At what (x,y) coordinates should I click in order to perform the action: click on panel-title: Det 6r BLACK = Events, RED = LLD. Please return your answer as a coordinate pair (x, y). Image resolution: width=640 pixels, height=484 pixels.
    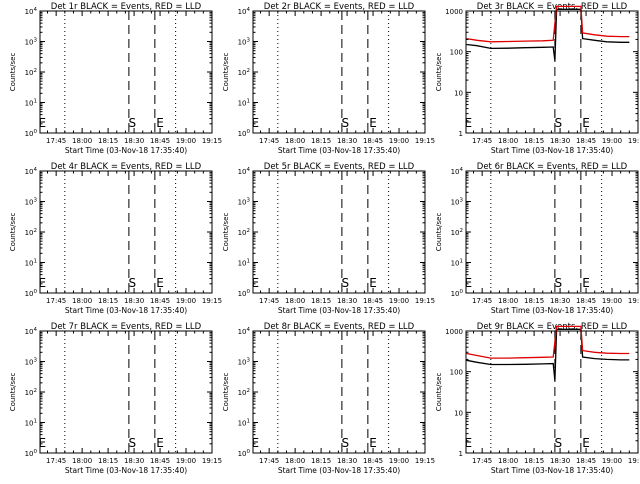
    Looking at the image, I should click on (552, 167).